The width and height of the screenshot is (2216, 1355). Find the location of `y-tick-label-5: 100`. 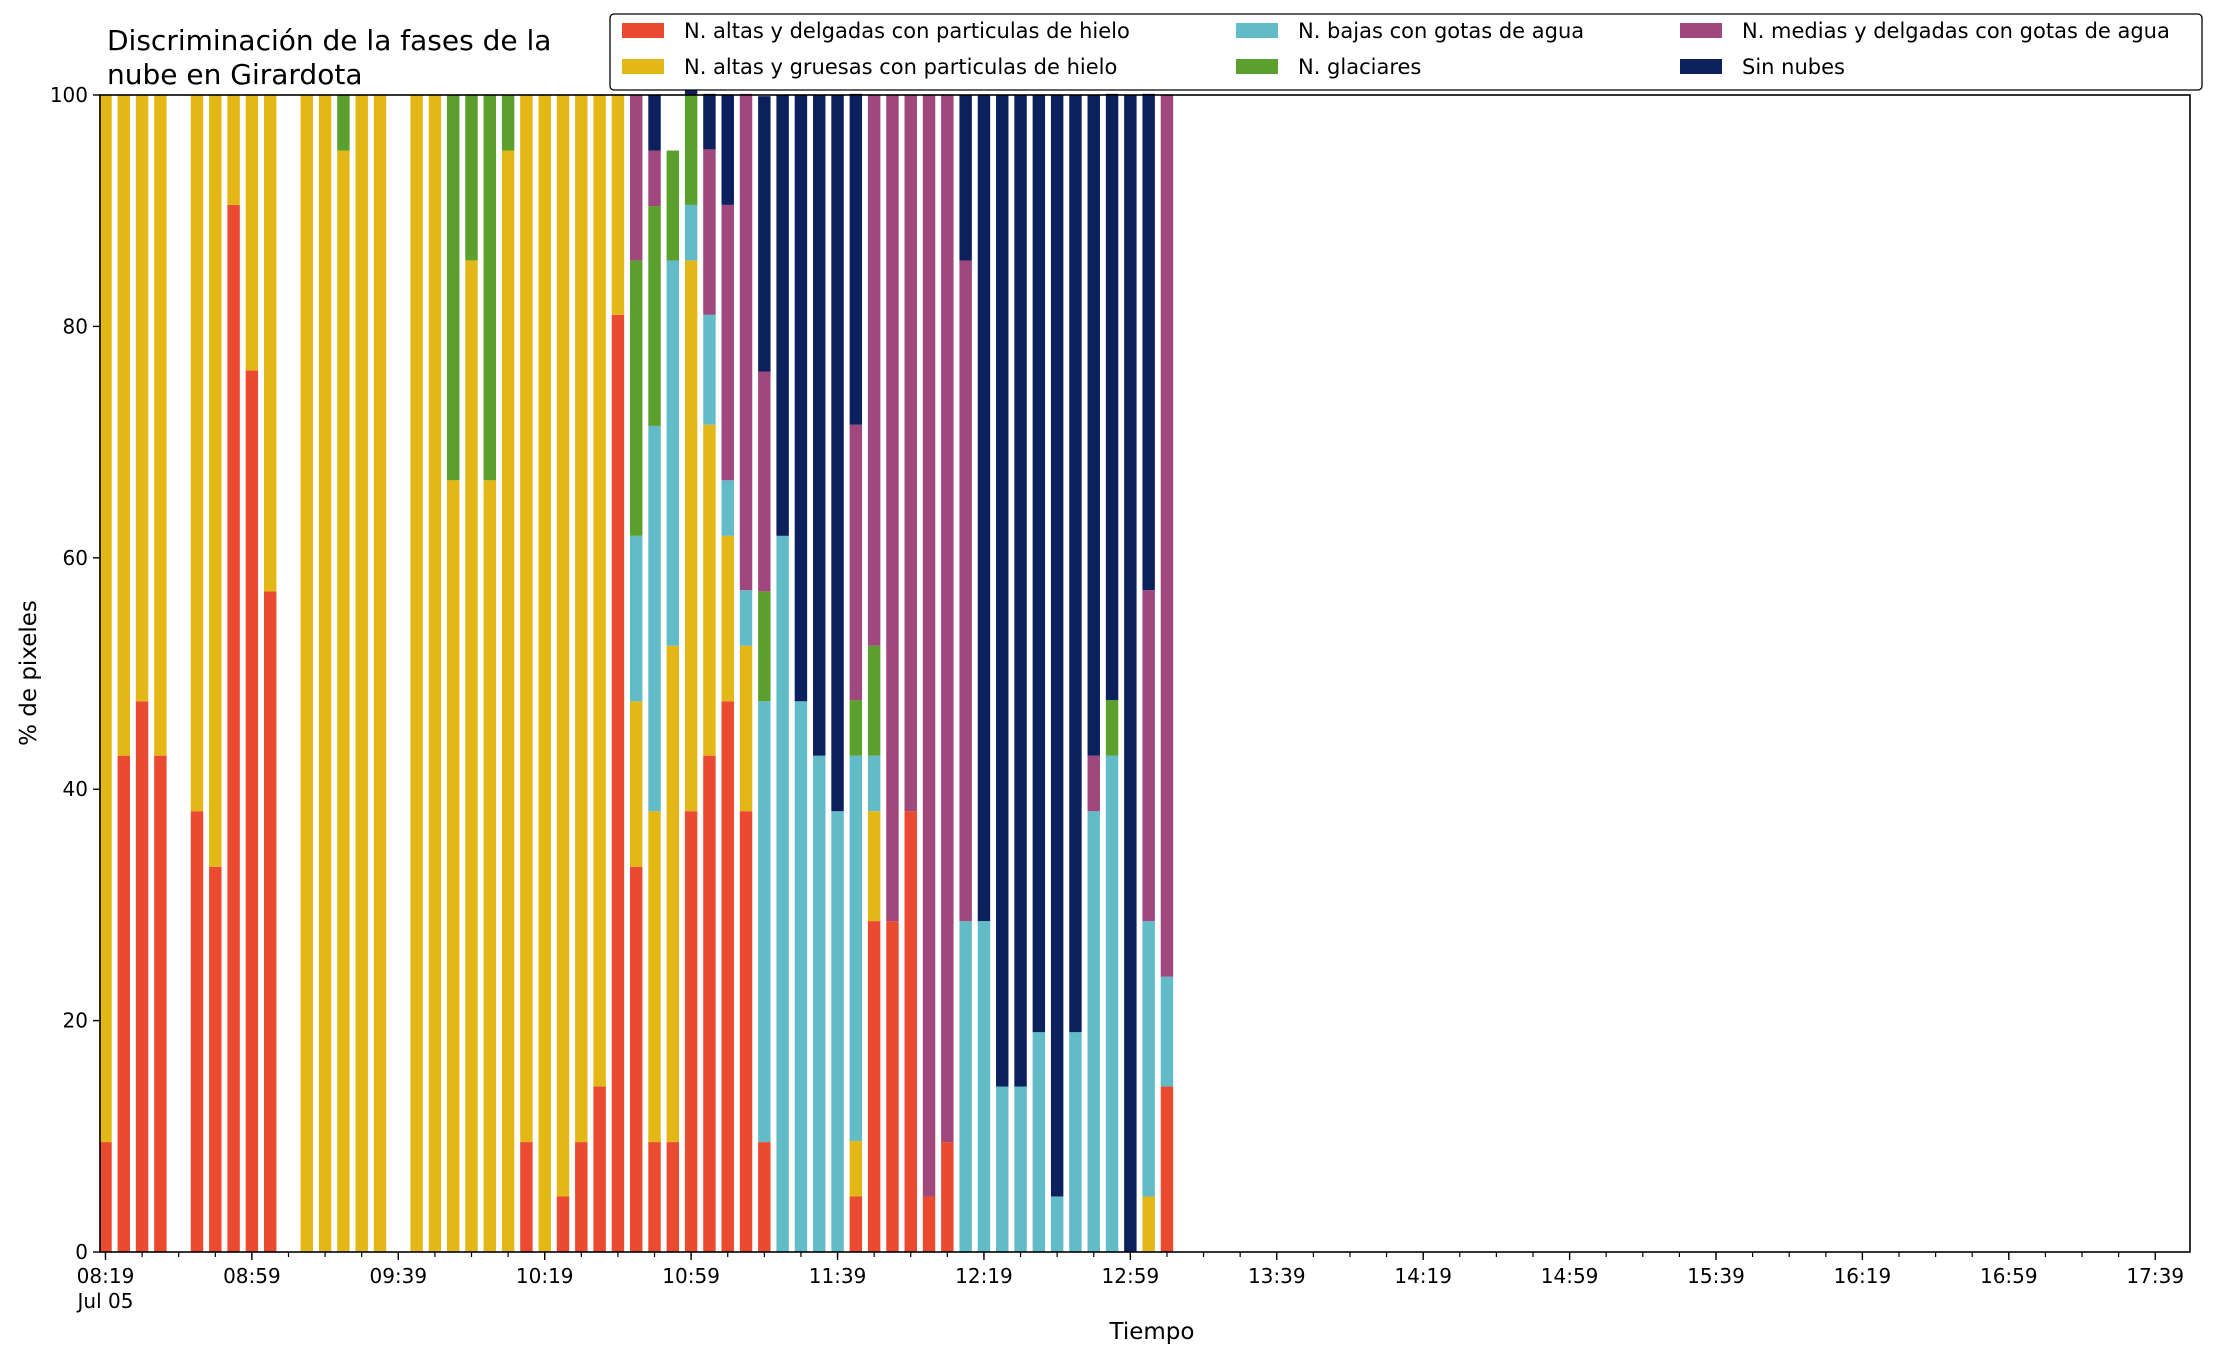

y-tick-label-5: 100 is located at coordinates (69, 95).